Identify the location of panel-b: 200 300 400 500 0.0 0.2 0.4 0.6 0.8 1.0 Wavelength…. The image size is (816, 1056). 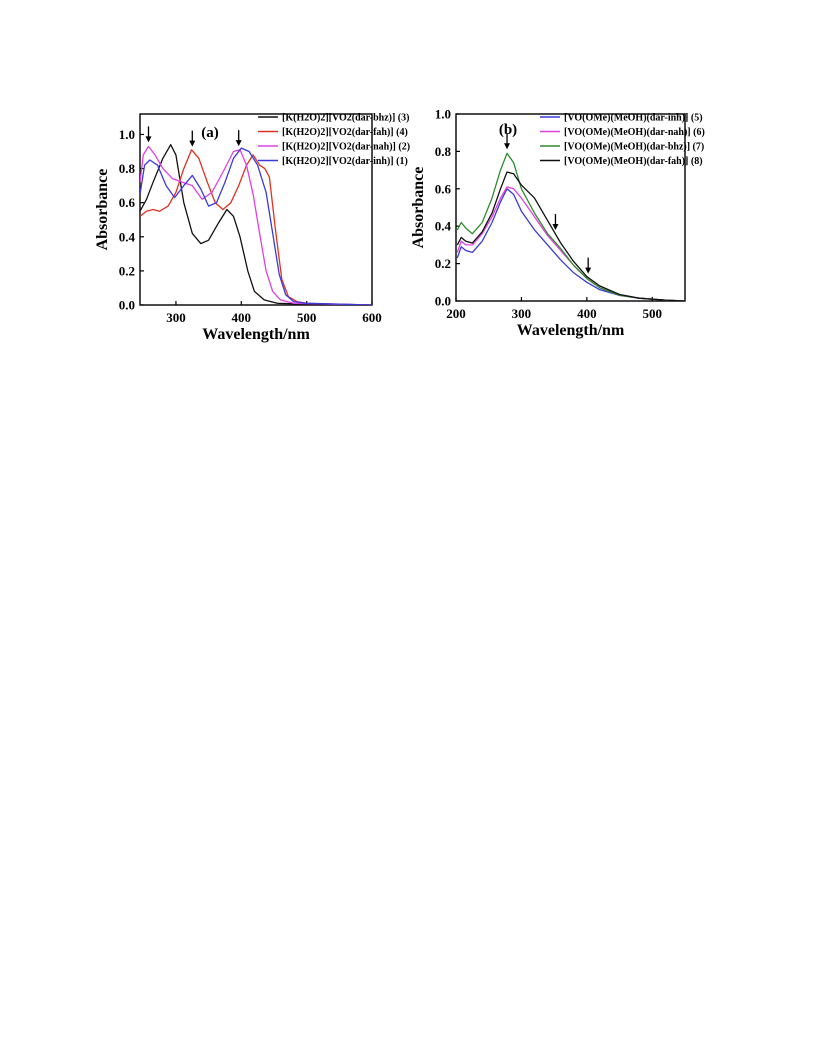
(557, 223).